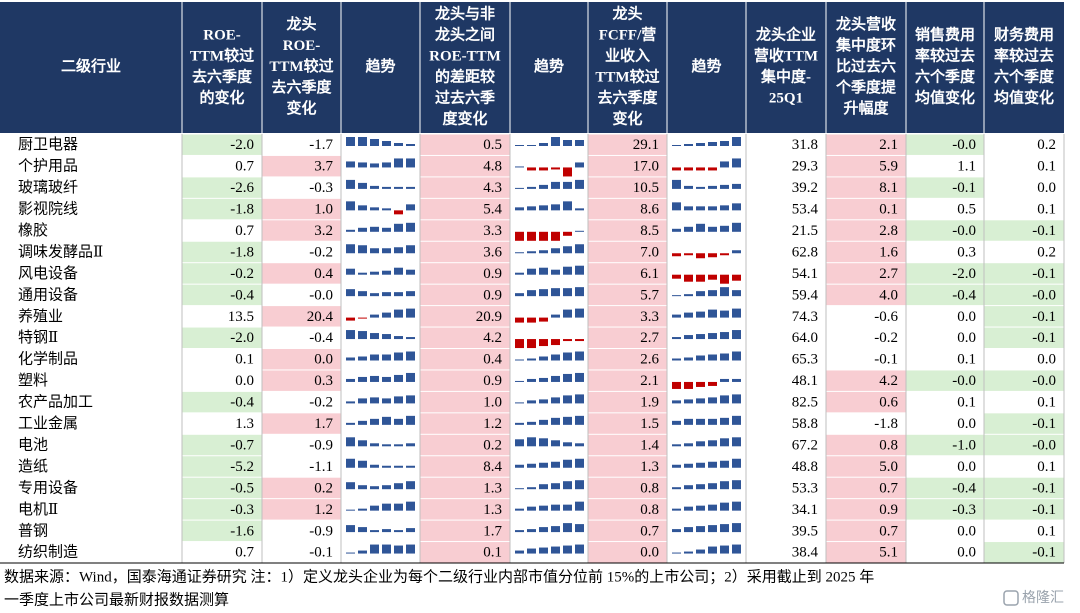 The width and height of the screenshot is (1080, 613). I want to click on cell-value: -0.1, so click(1044, 274).